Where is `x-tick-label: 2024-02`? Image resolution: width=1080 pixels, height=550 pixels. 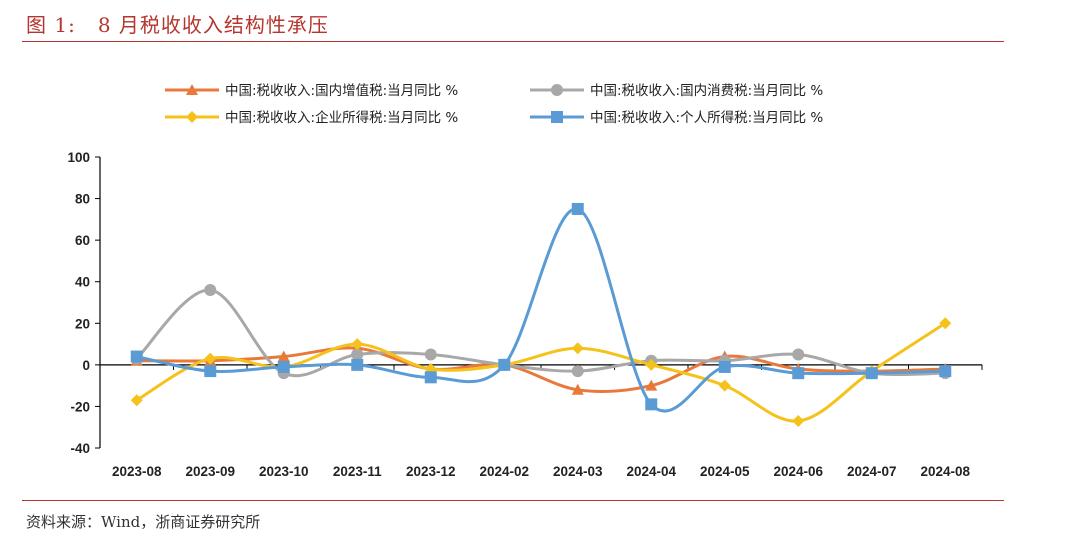 x-tick-label: 2024-02 is located at coordinates (504, 471).